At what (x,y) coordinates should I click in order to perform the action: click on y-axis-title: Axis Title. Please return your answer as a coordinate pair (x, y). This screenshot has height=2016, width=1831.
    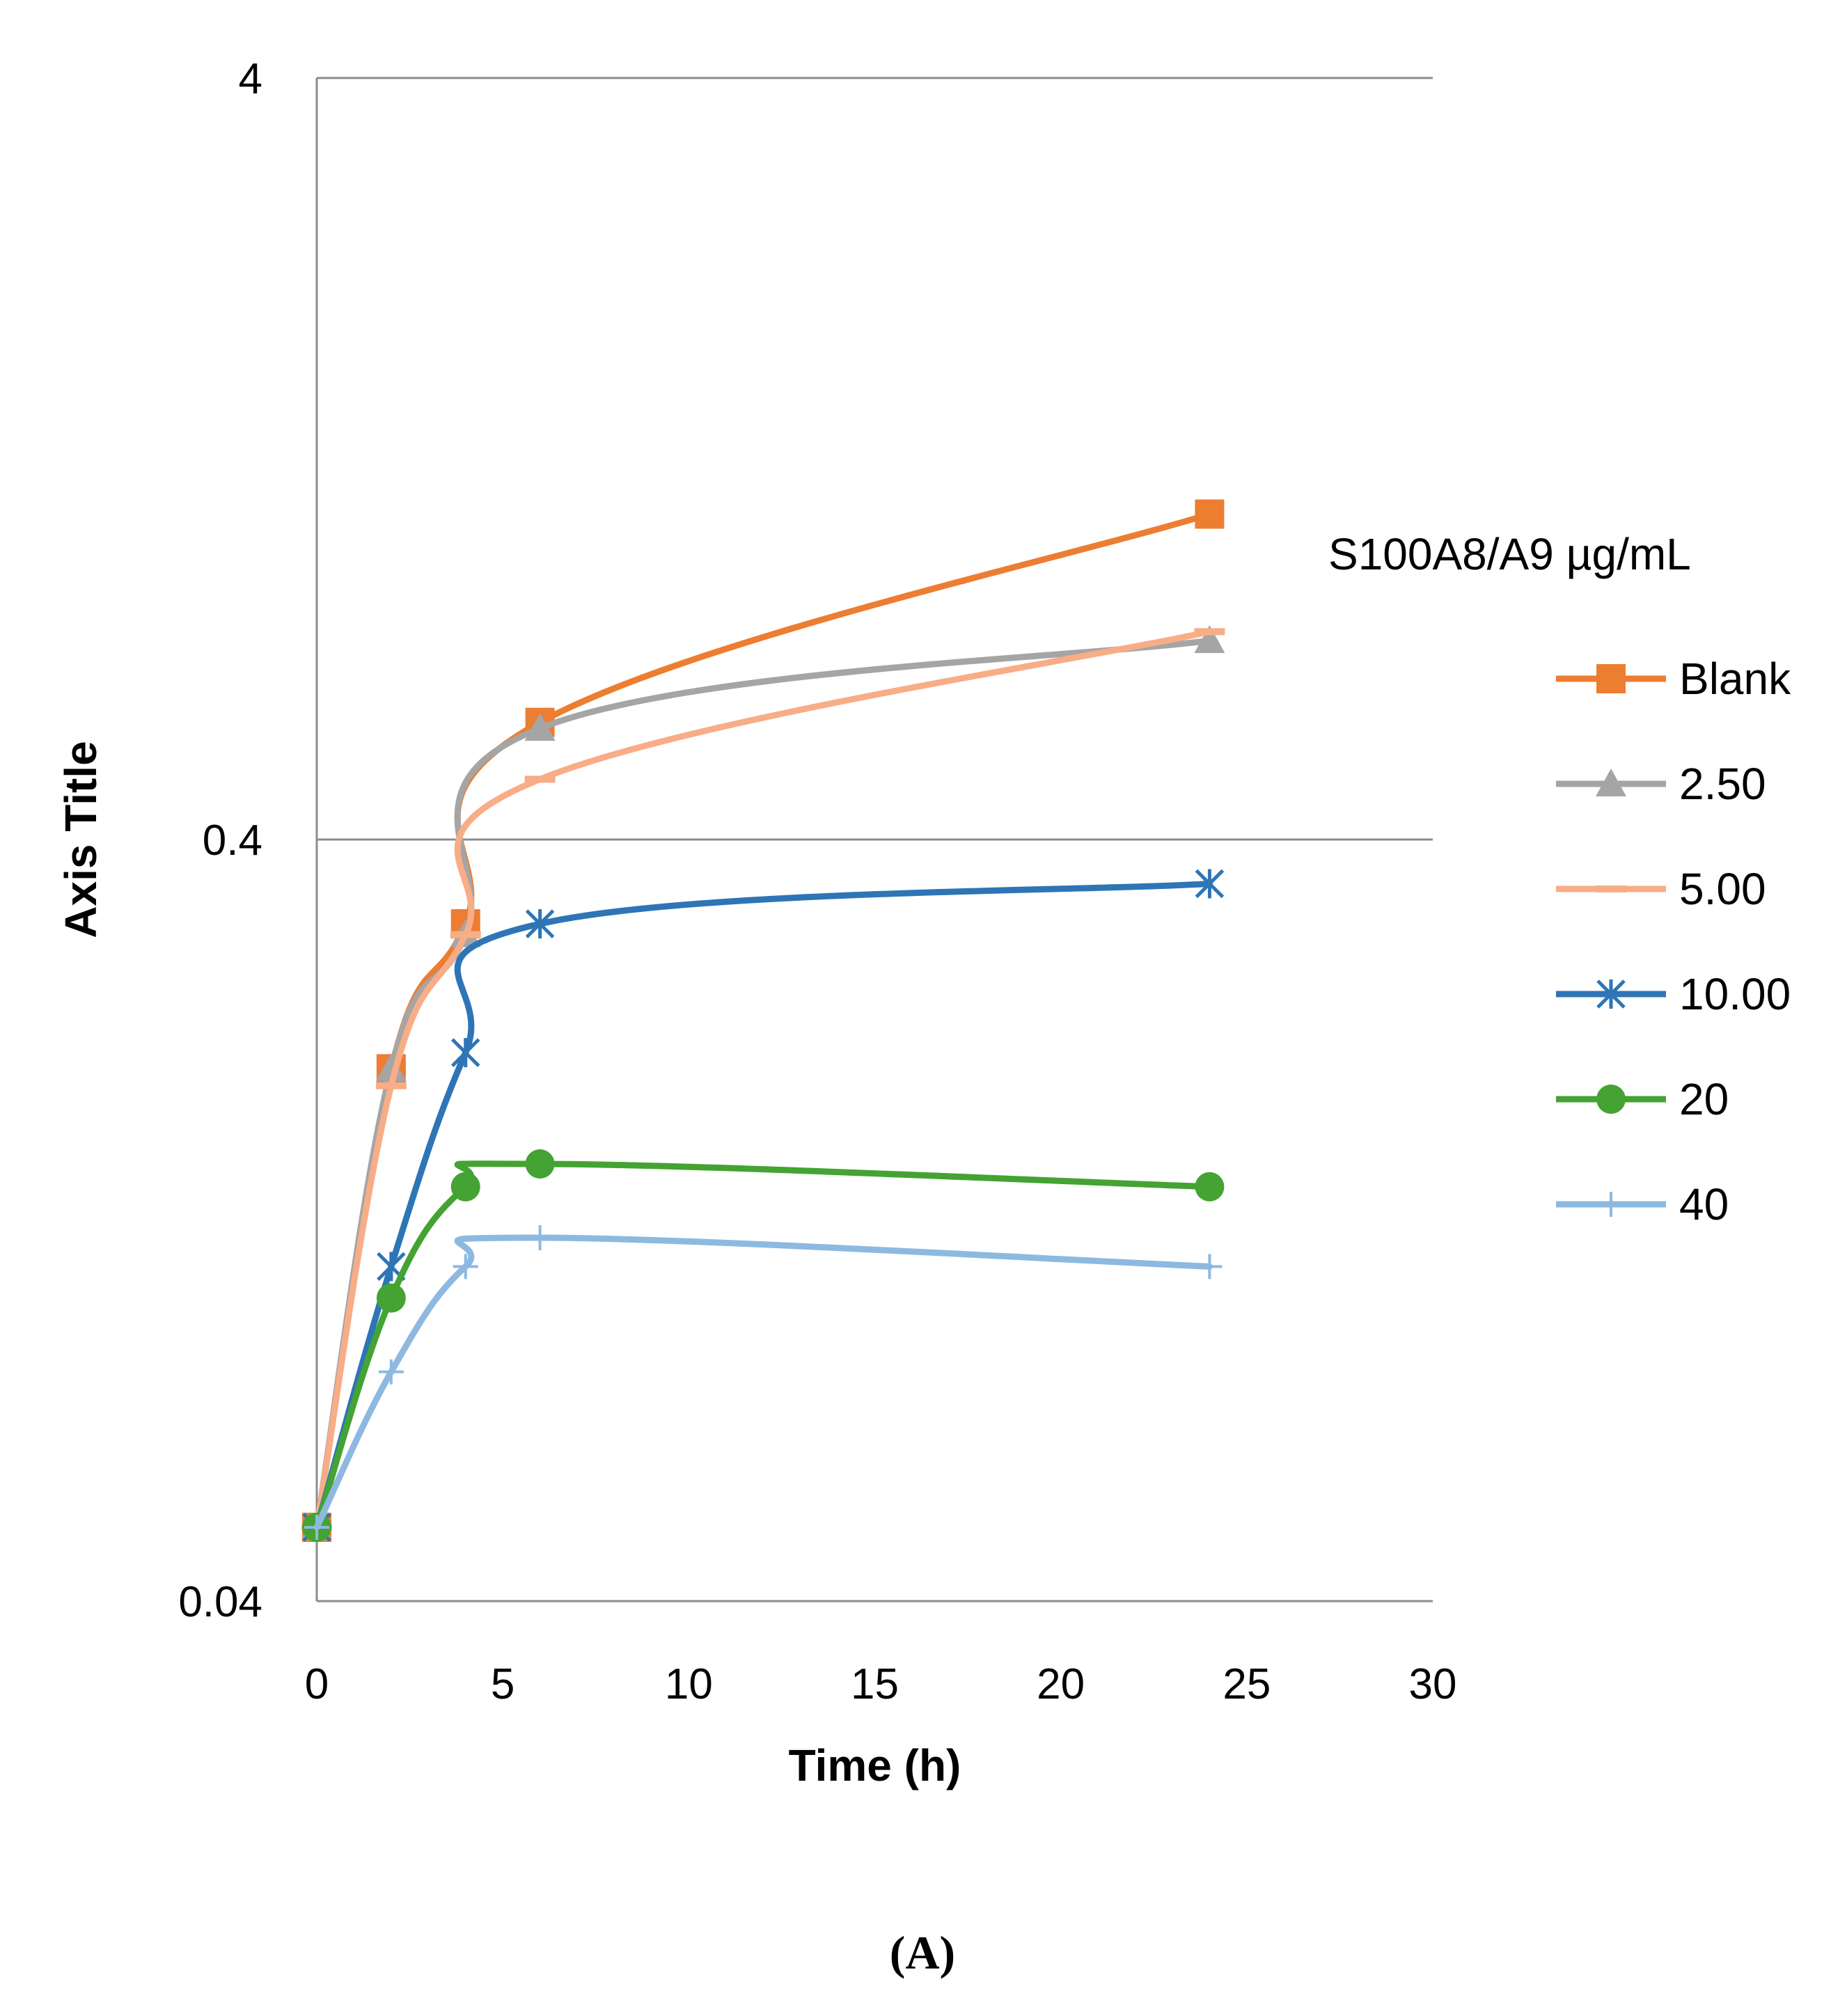
    Looking at the image, I should click on (81, 839).